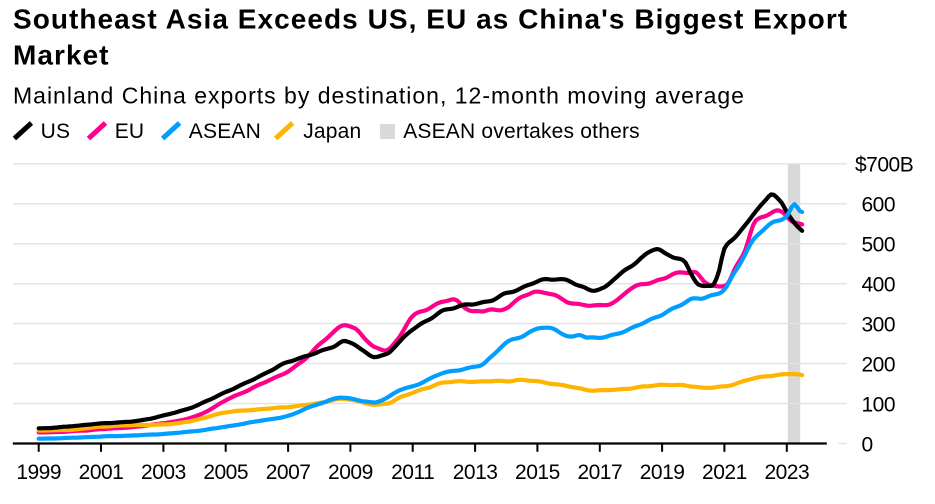 The height and width of the screenshot is (504, 935). Describe the element at coordinates (225, 472) in the screenshot. I see `svg-text: 2005` at that location.